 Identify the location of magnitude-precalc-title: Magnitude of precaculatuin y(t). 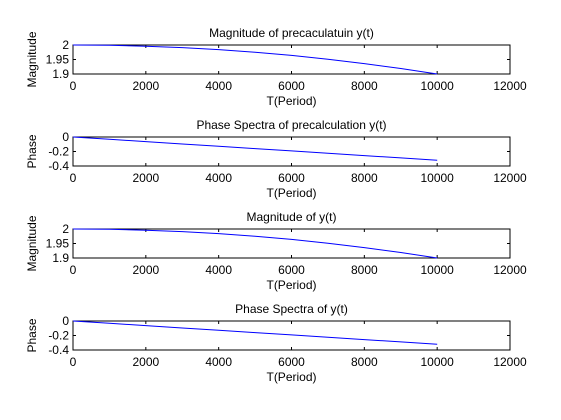
(291, 33).